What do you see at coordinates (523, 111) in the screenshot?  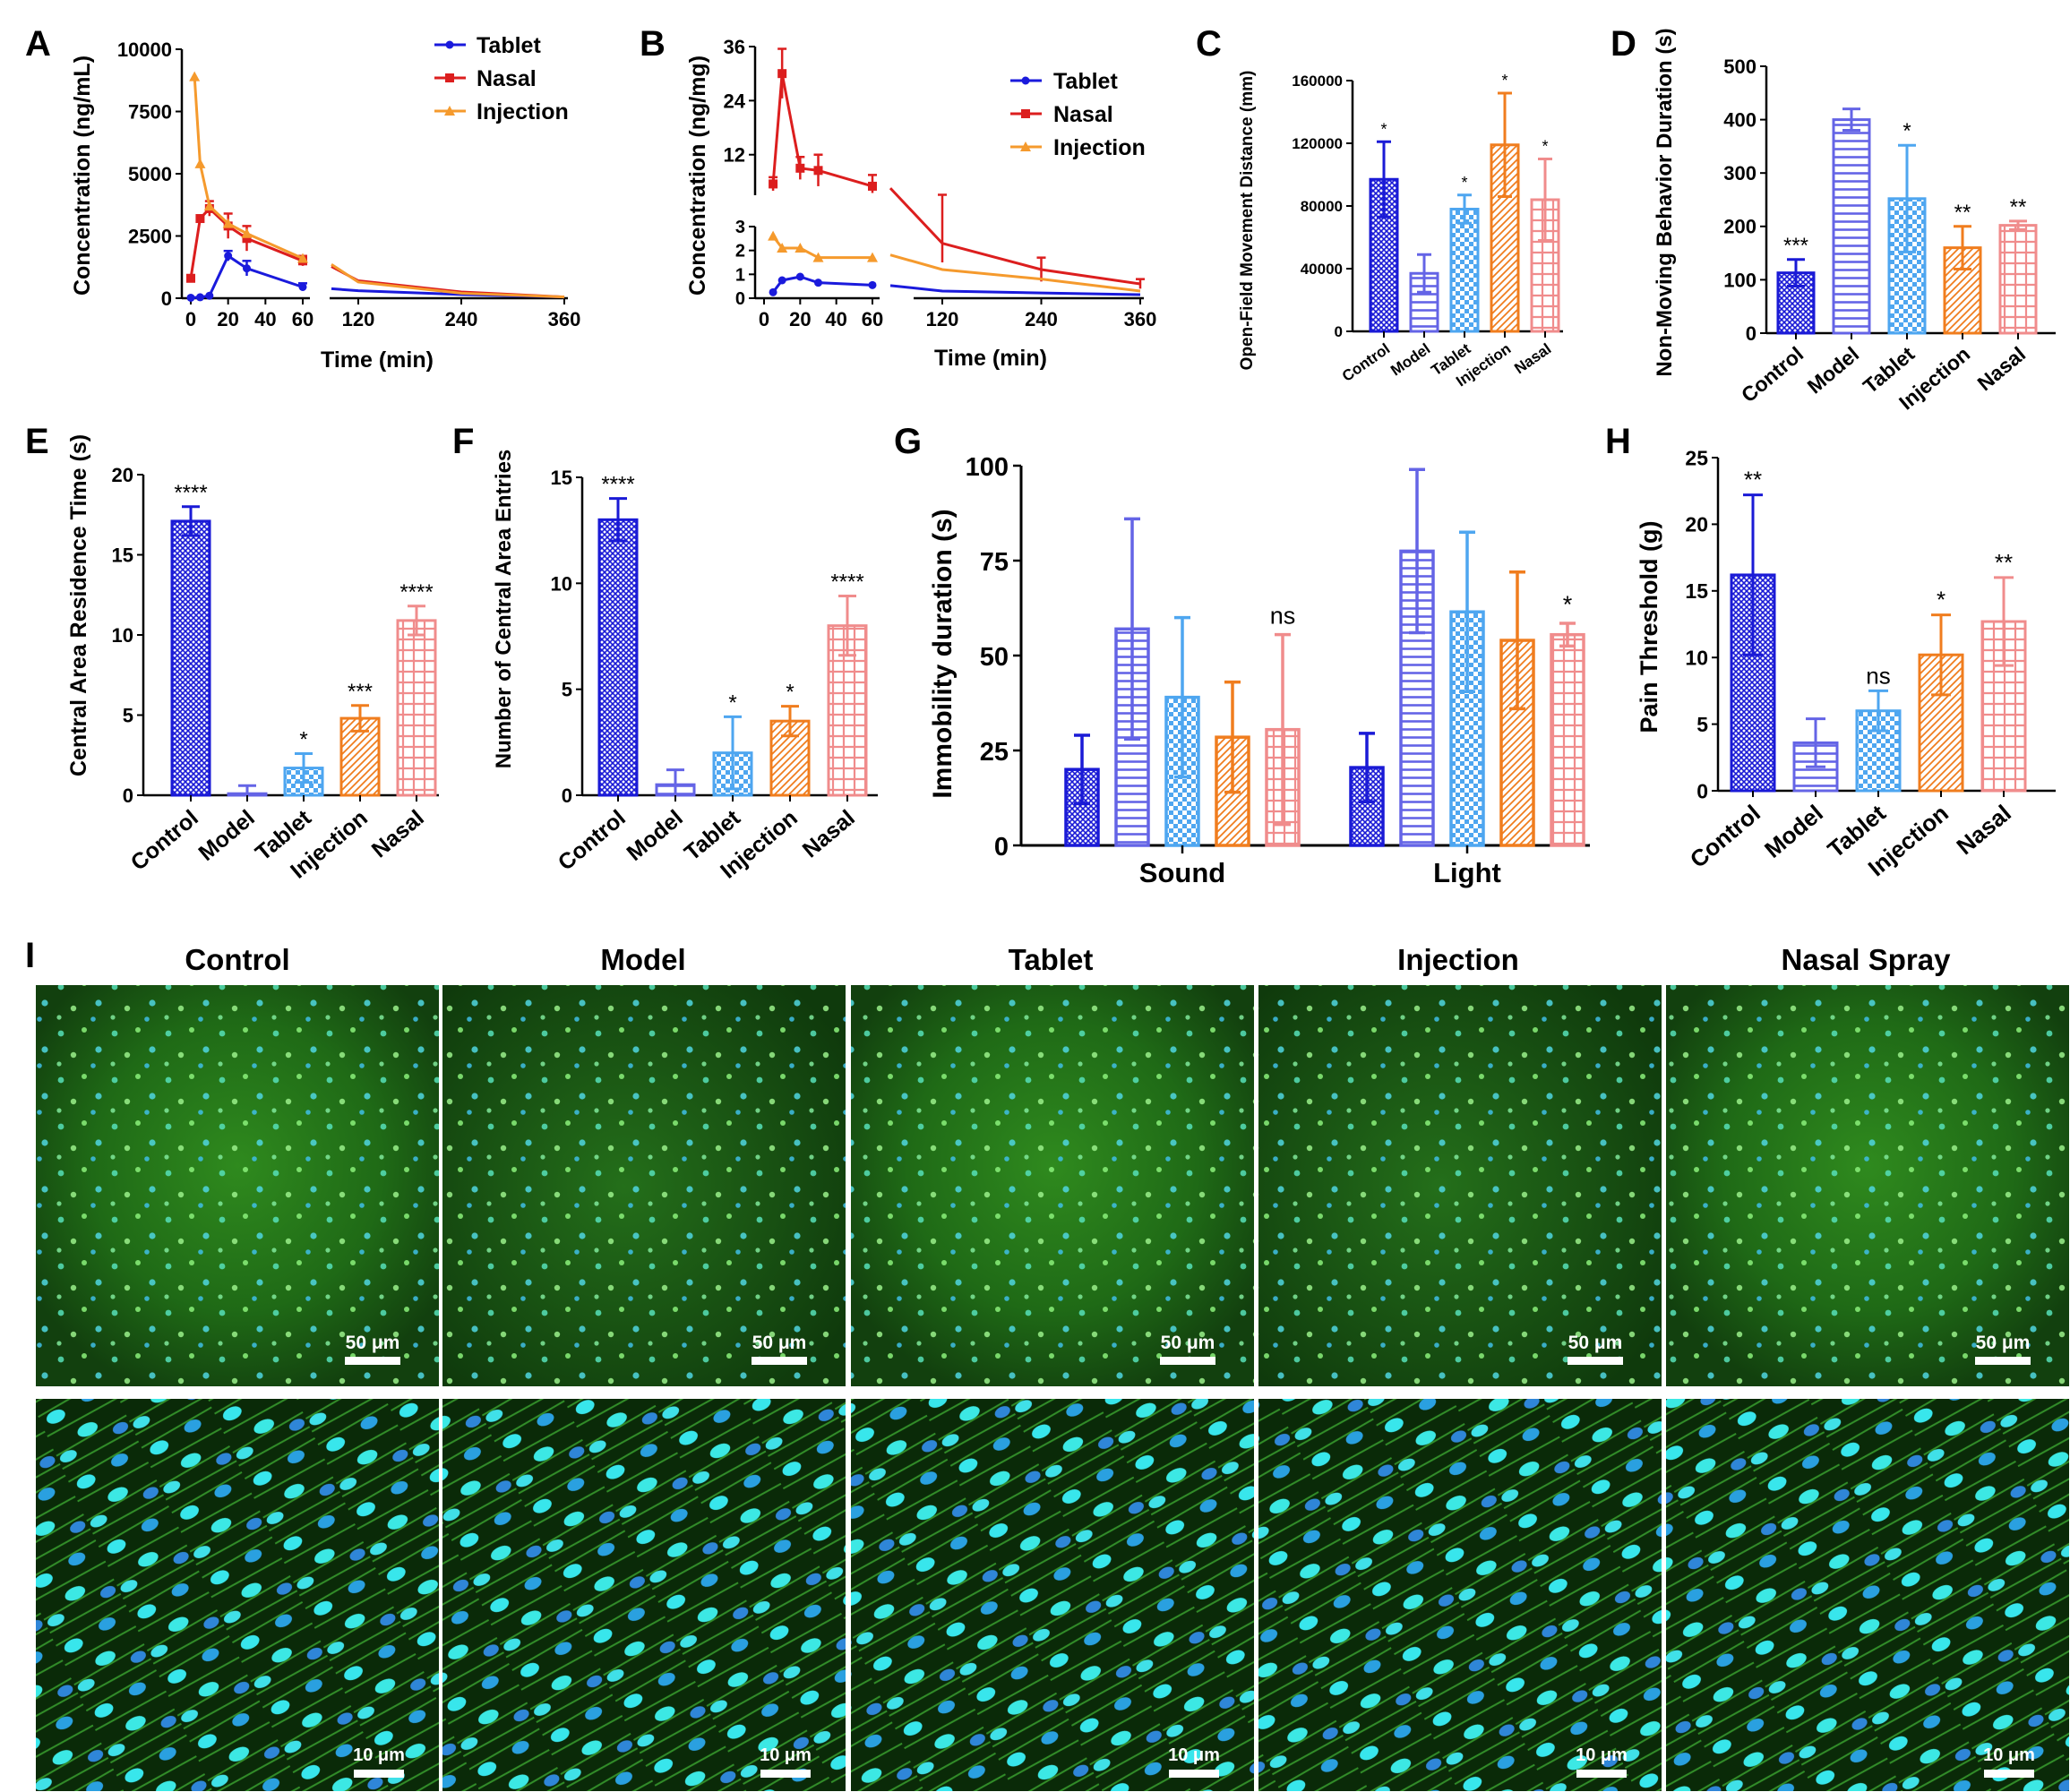 I see `A-legend-injection: Injection` at bounding box center [523, 111].